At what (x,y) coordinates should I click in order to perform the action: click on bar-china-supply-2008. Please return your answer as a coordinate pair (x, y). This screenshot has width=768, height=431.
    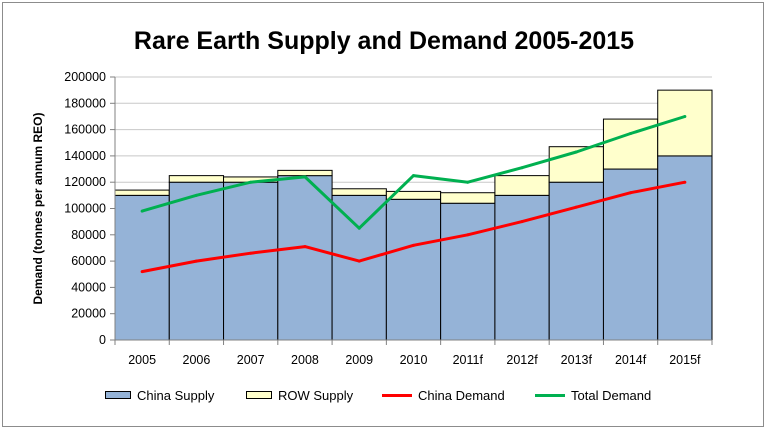
    Looking at the image, I should click on (305, 258).